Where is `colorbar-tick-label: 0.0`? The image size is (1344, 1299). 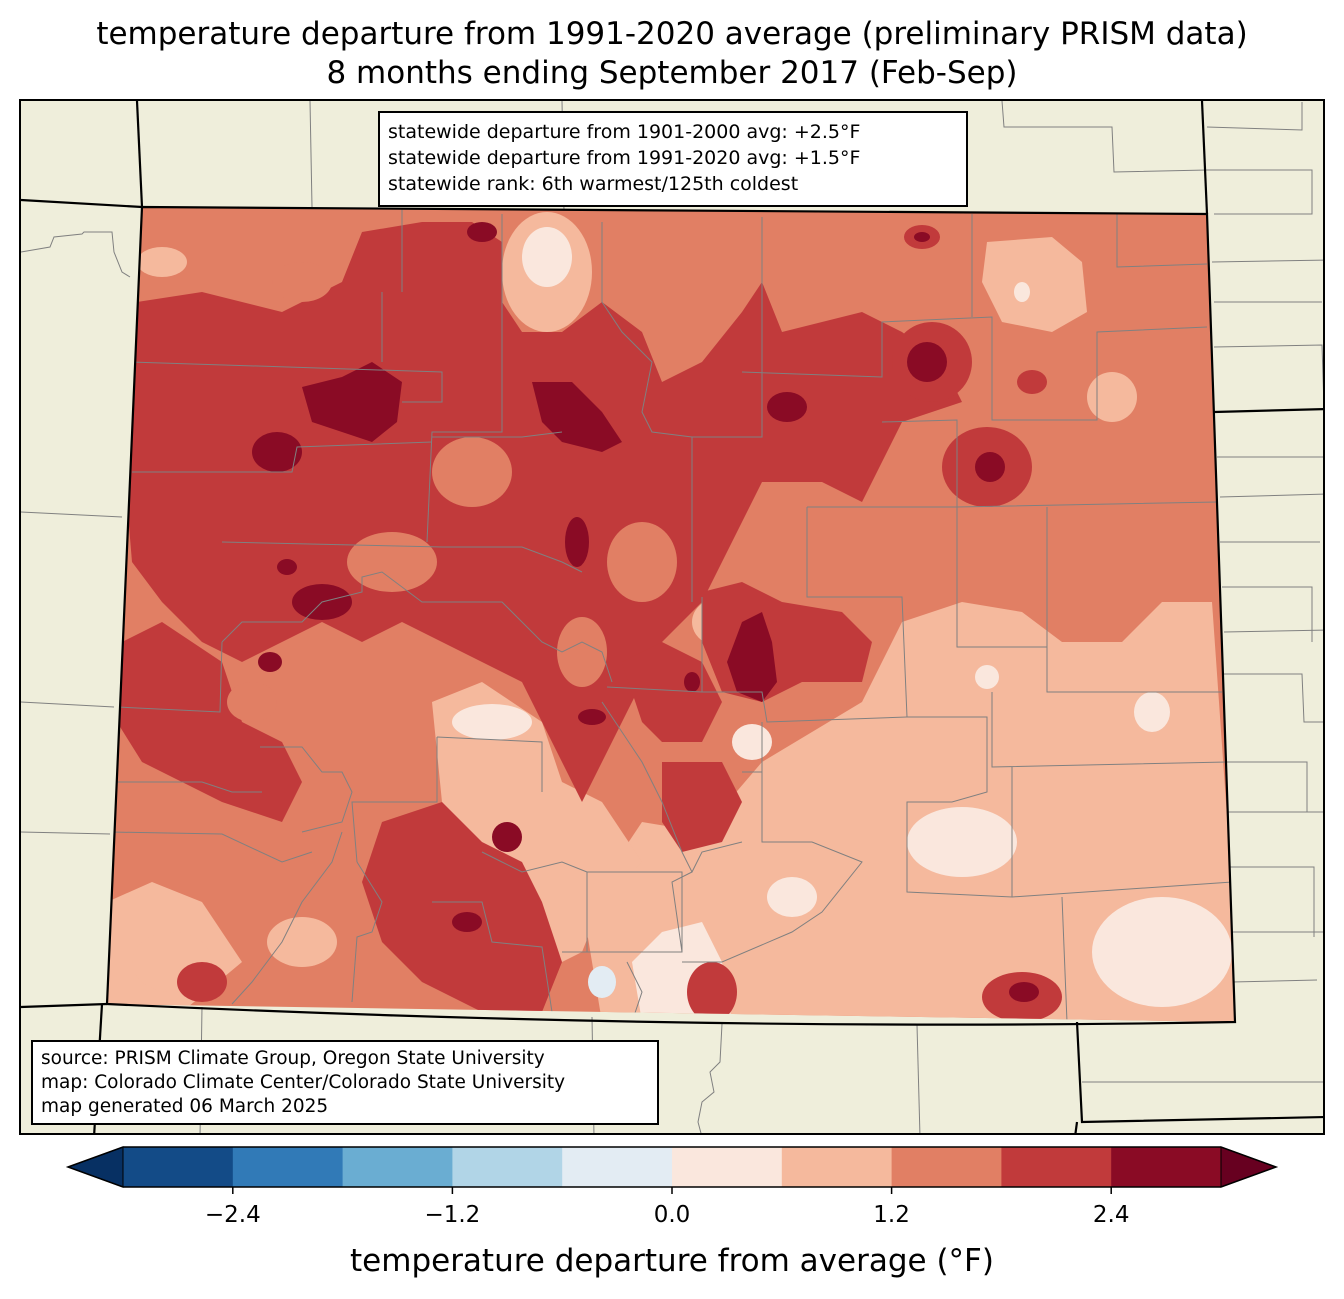
colorbar-tick-label: 0.0 is located at coordinates (672, 1215).